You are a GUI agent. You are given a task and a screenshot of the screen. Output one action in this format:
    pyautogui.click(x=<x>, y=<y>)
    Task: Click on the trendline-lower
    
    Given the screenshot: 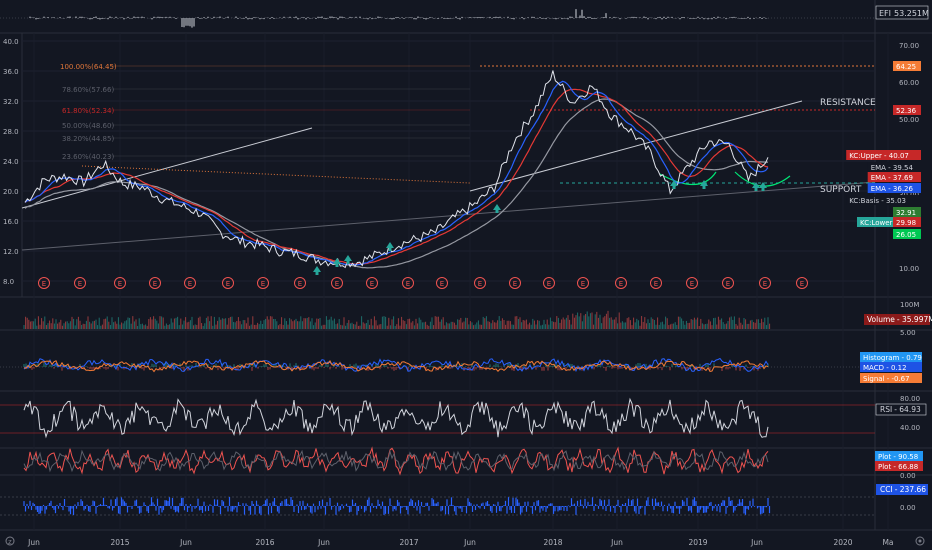 What is the action you would take?
    pyautogui.click(x=448, y=216)
    